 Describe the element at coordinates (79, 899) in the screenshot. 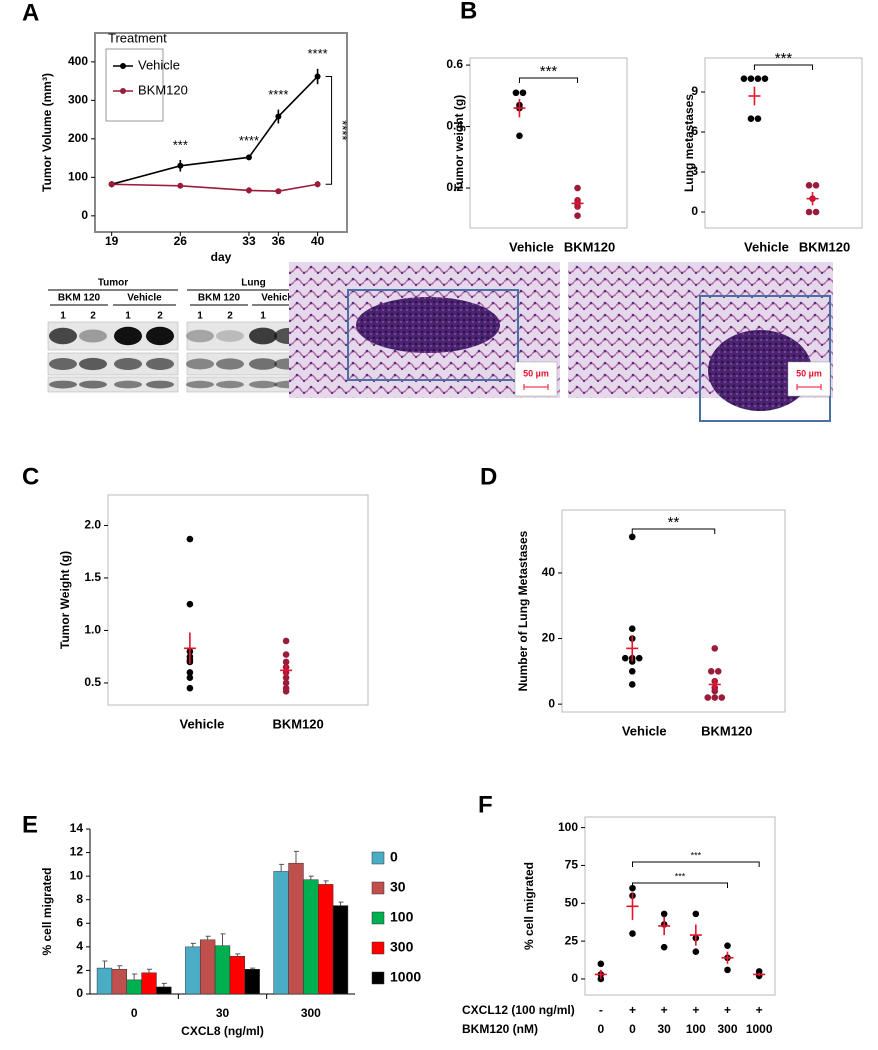

I see `y-tick-label: 8` at that location.